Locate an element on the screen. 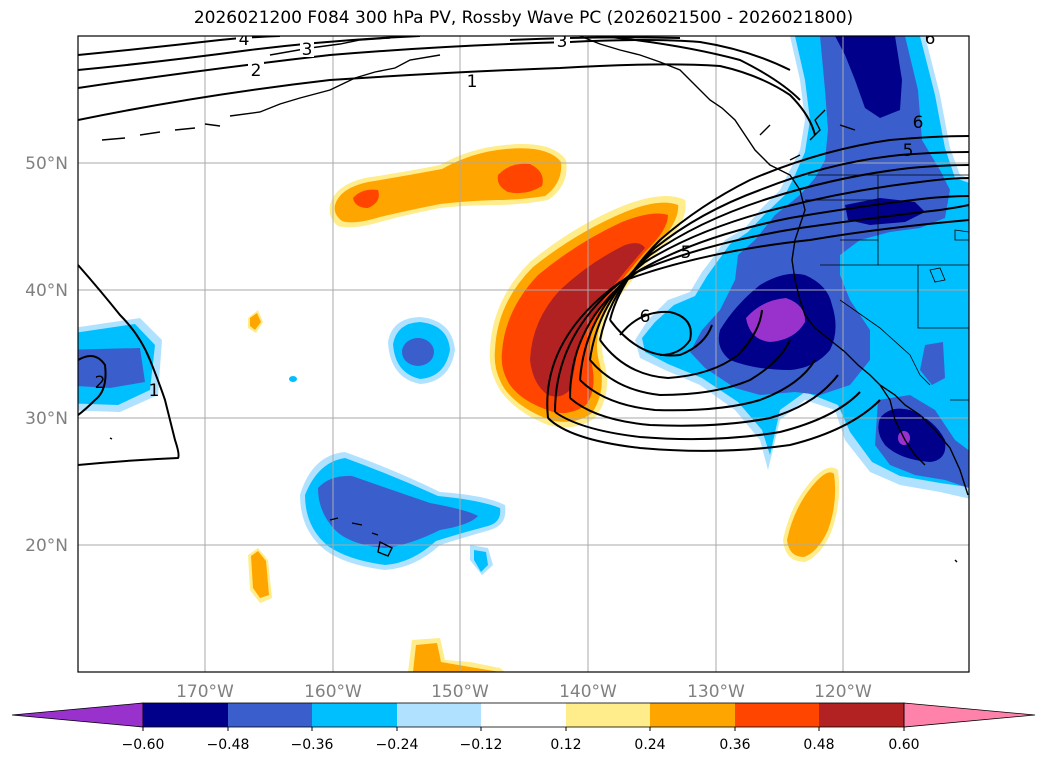  colorbar-tick-label: −0.60 is located at coordinates (143, 745).